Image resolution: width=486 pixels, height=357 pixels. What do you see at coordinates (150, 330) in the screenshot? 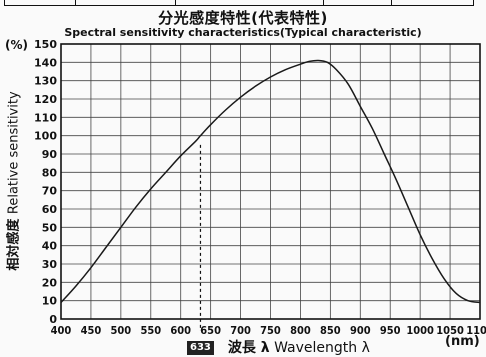
I see `x-tick-label-550: 550` at bounding box center [150, 330].